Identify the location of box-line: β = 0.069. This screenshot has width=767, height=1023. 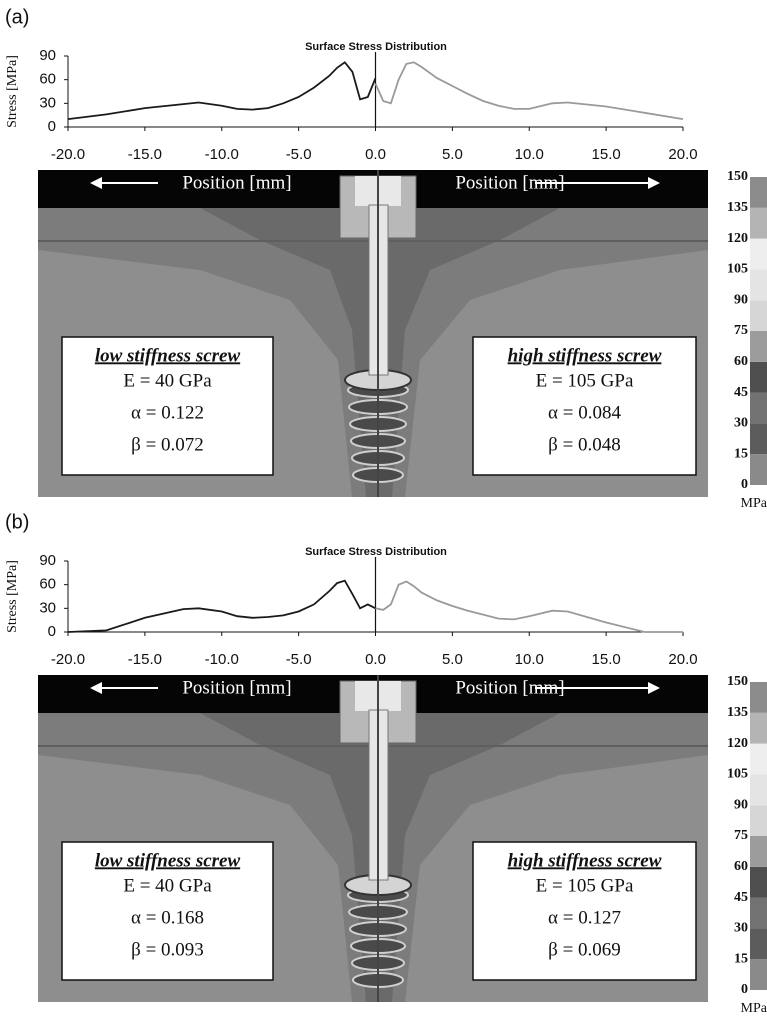
(584, 949).